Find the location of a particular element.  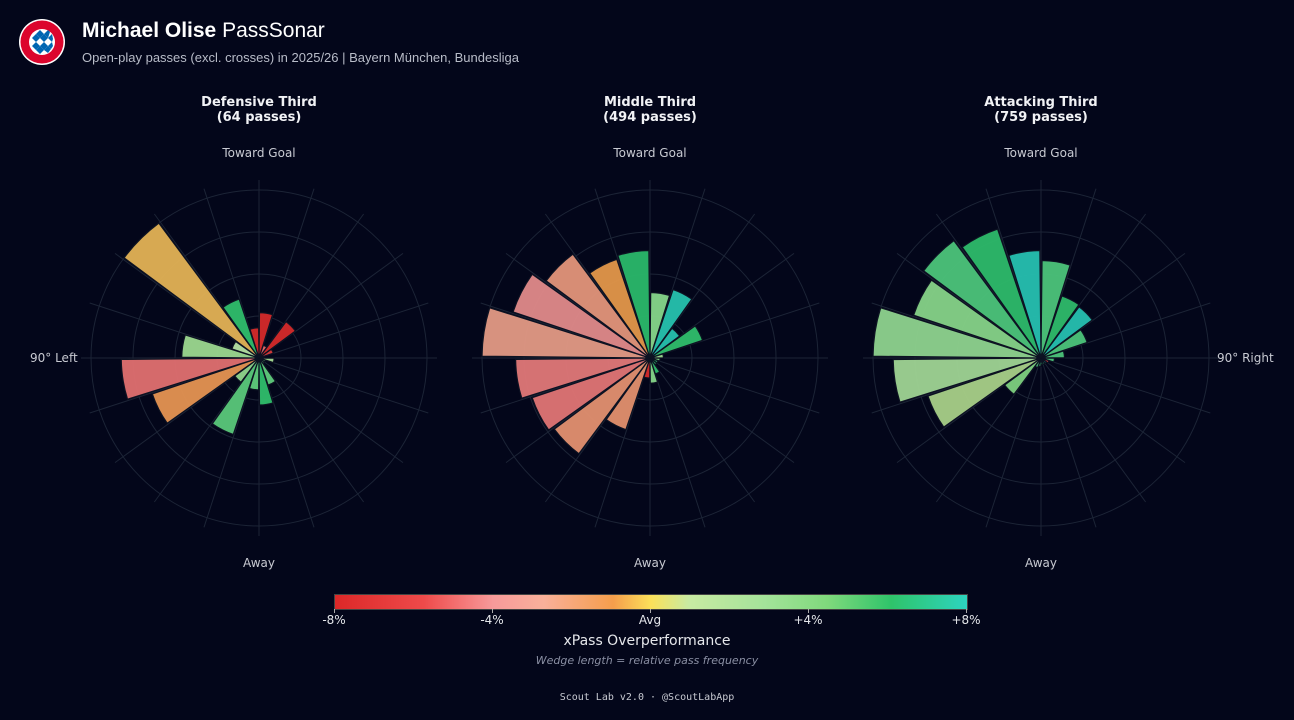

colorbar-tick-label: -4% is located at coordinates (492, 620).